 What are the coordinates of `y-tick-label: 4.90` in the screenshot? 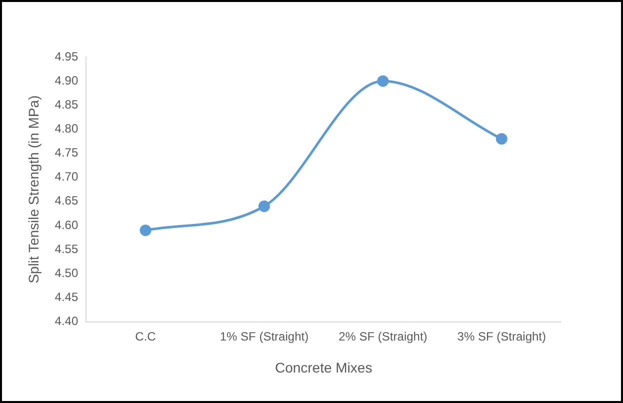 It's located at (66, 80).